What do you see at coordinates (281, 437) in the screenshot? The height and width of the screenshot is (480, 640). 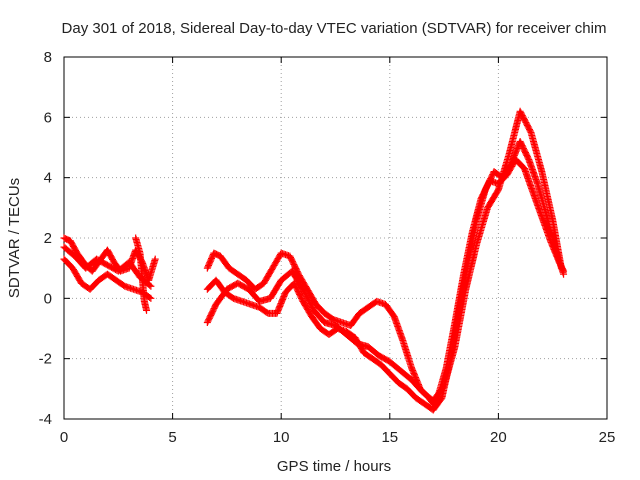 I see `x-tick-label: 10` at bounding box center [281, 437].